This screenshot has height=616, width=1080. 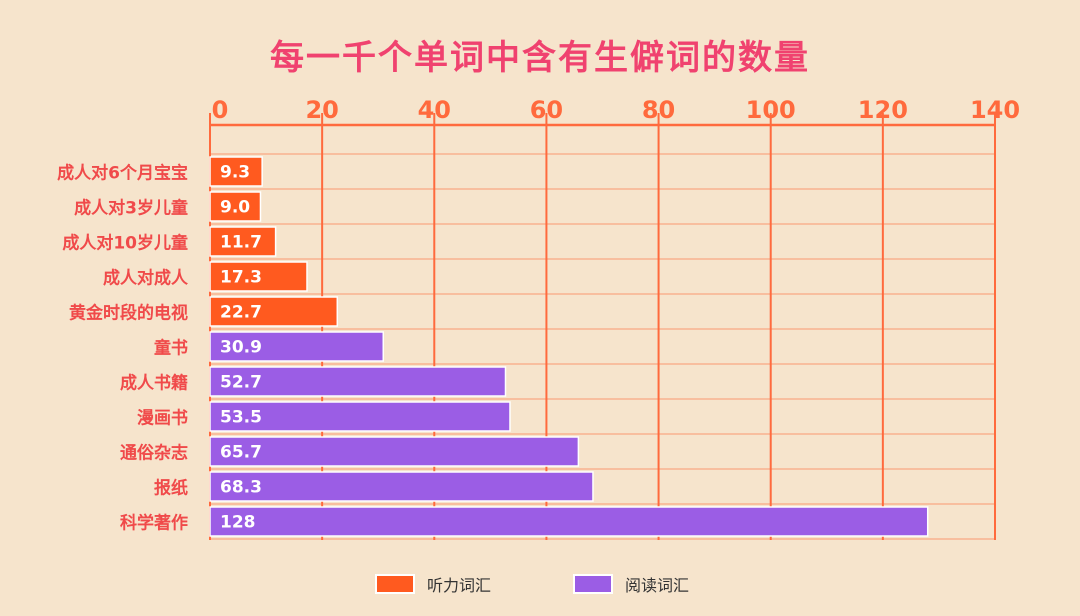 I want to click on x-tick-label: 20, so click(x=321, y=110).